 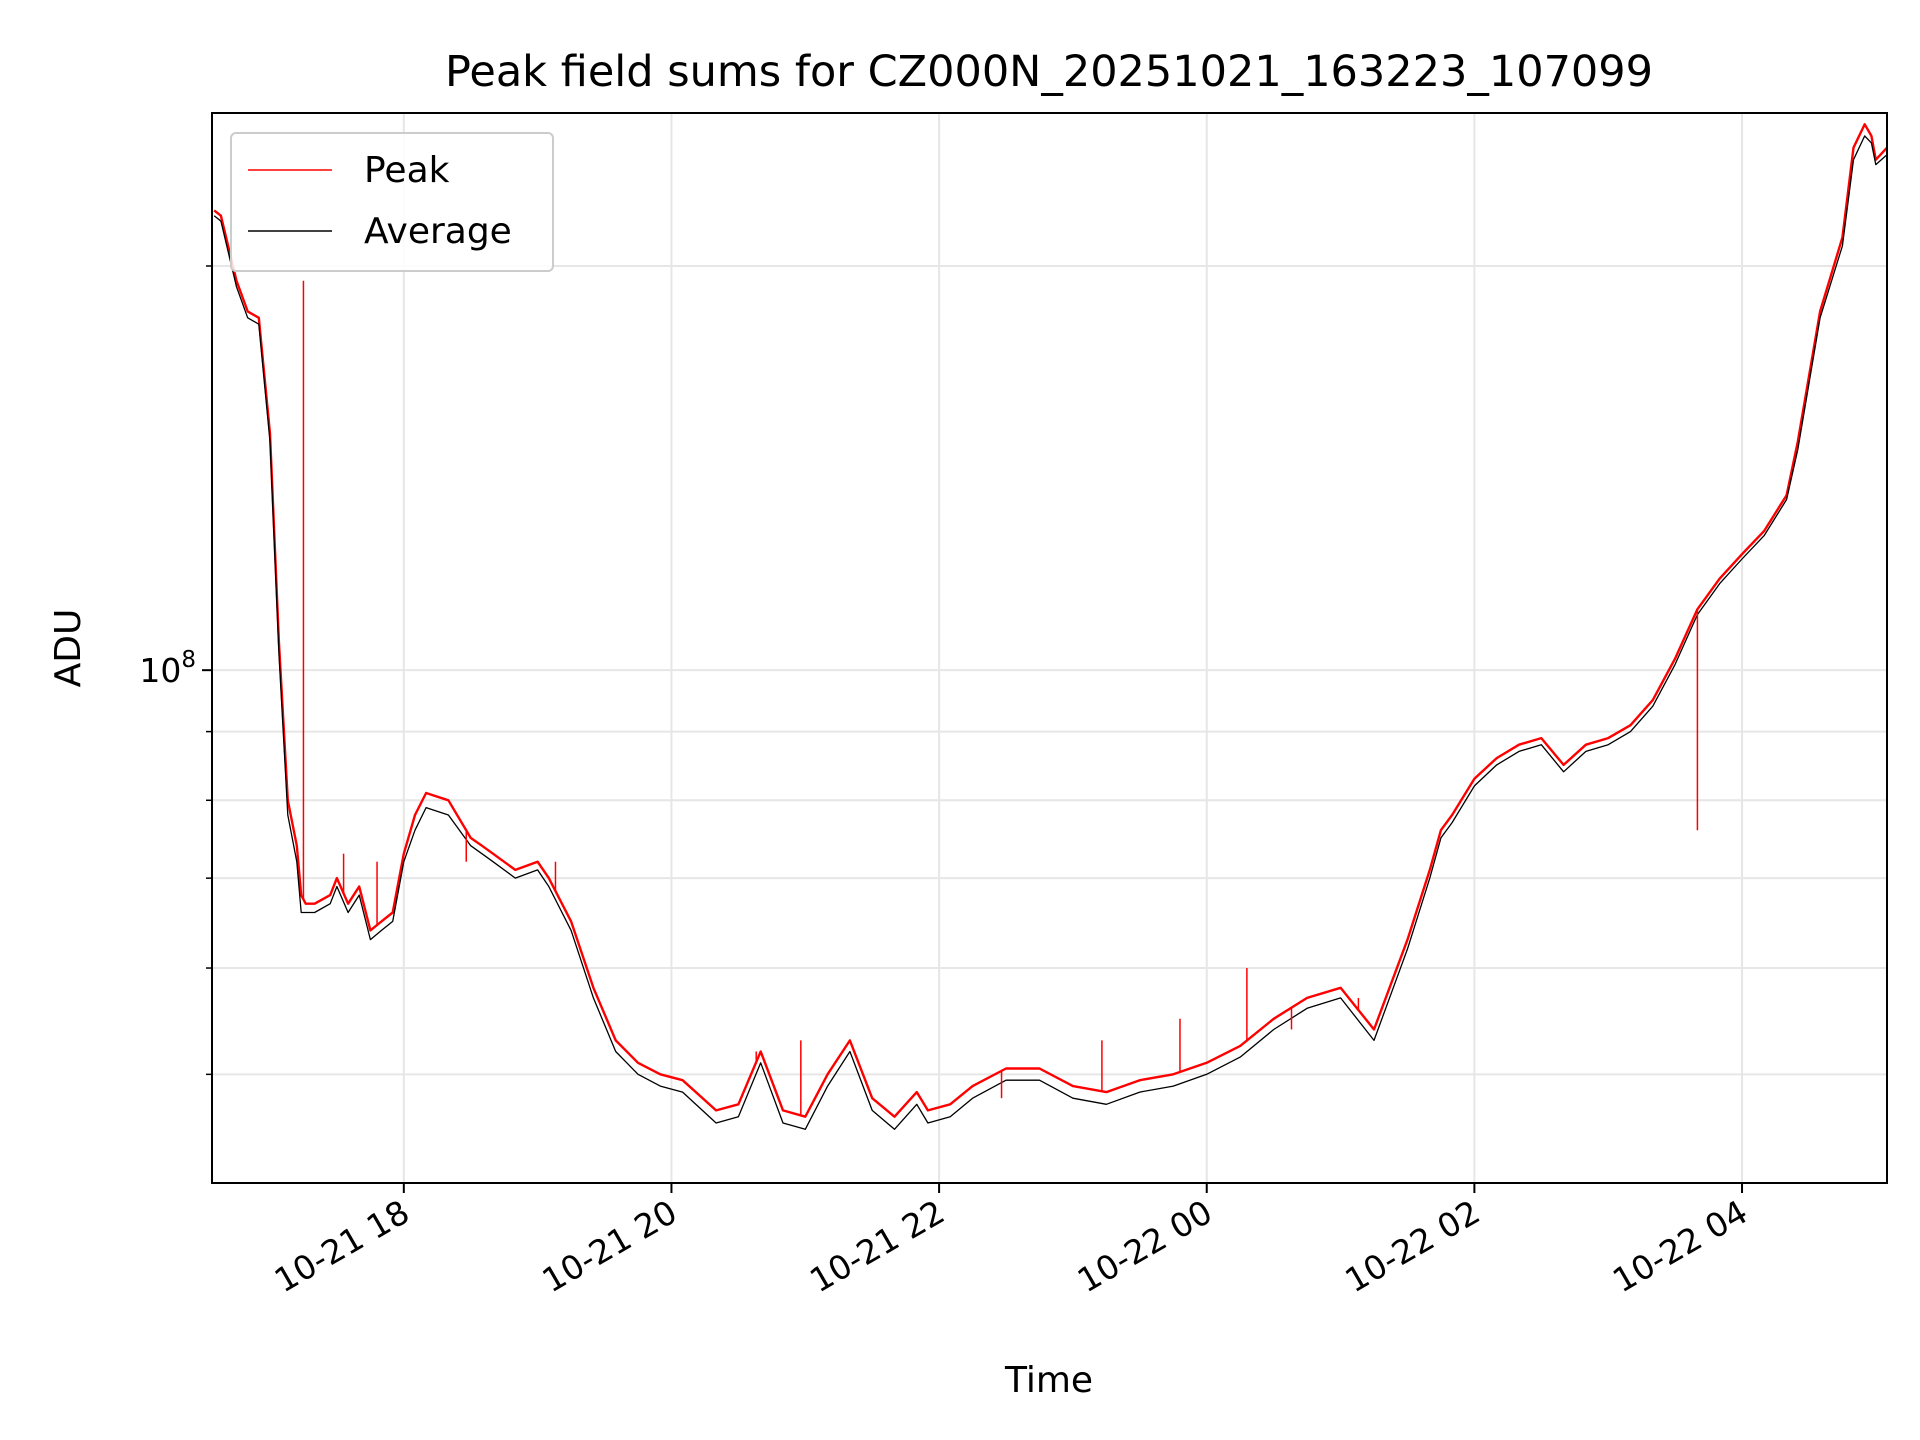 I want to click on y-axis-label: ADU, so click(x=68, y=648).